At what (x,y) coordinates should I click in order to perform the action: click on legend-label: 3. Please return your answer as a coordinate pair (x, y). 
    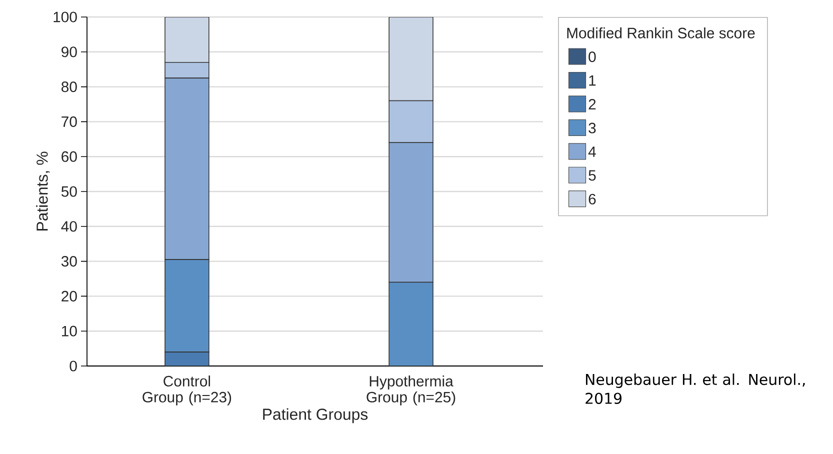
    Looking at the image, I should click on (592, 128).